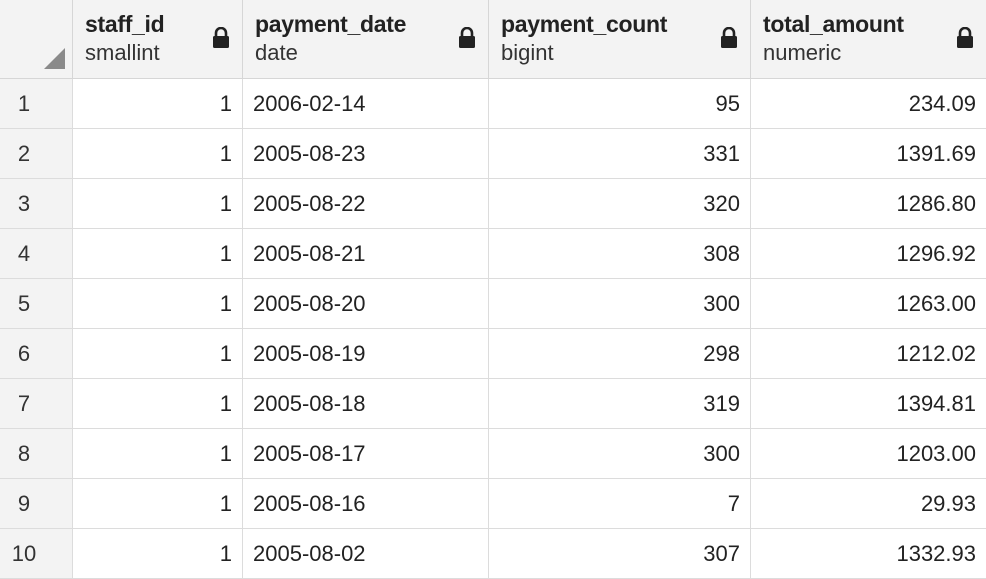 This screenshot has width=986, height=579. What do you see at coordinates (276, 52) in the screenshot?
I see `column-type: date` at bounding box center [276, 52].